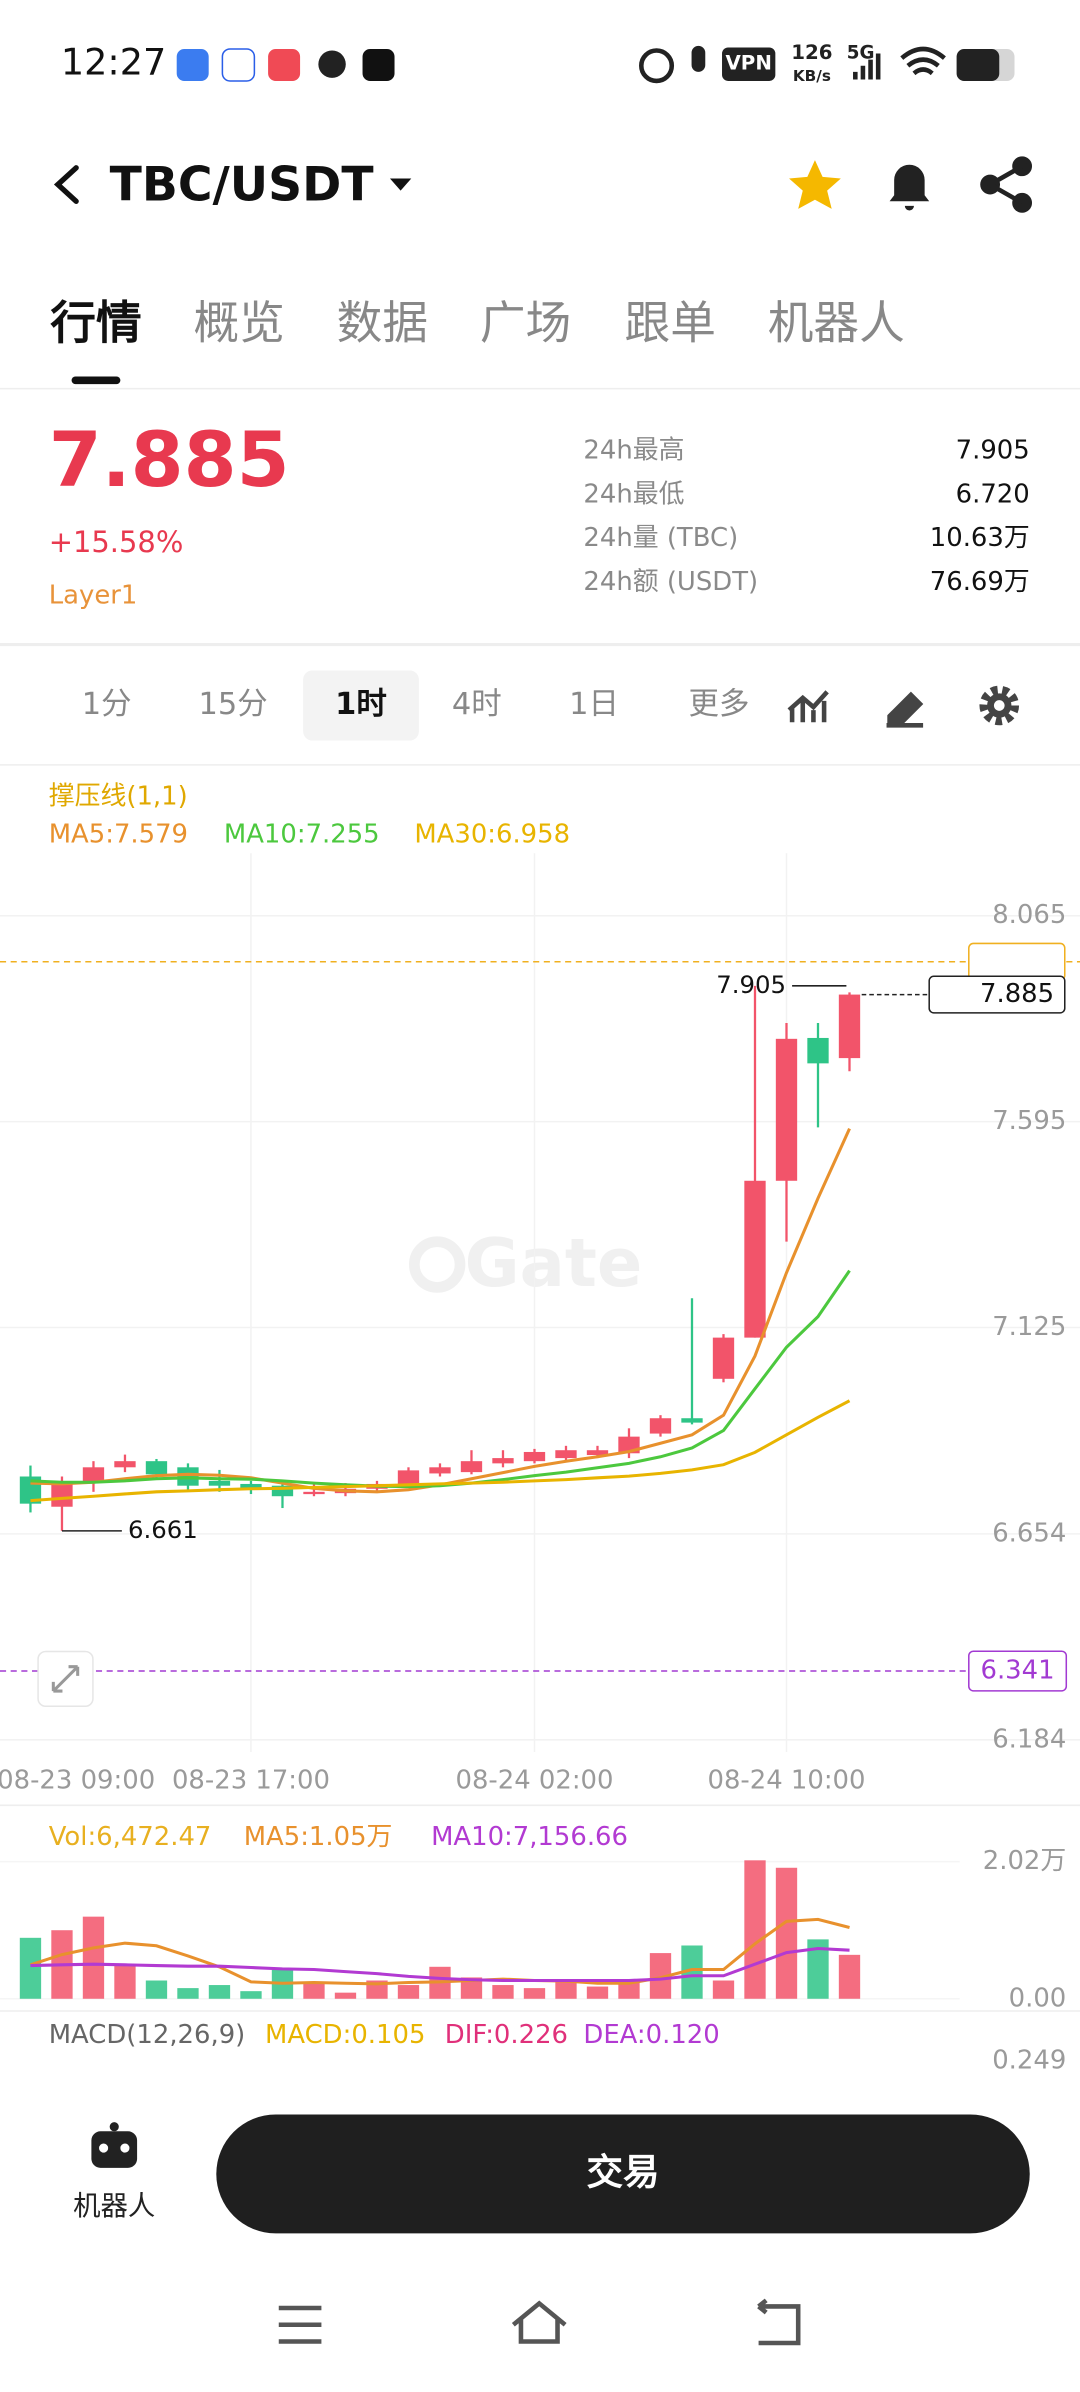  What do you see at coordinates (779, 2322) in the screenshot?
I see `nav-back` at bounding box center [779, 2322].